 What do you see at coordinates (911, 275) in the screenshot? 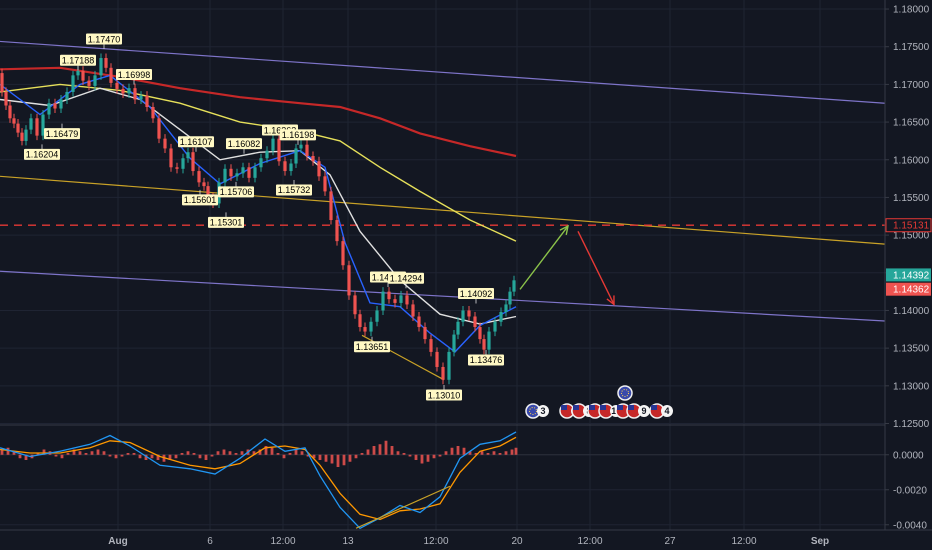
I see `price-tag-label: 1.14392` at bounding box center [911, 275].